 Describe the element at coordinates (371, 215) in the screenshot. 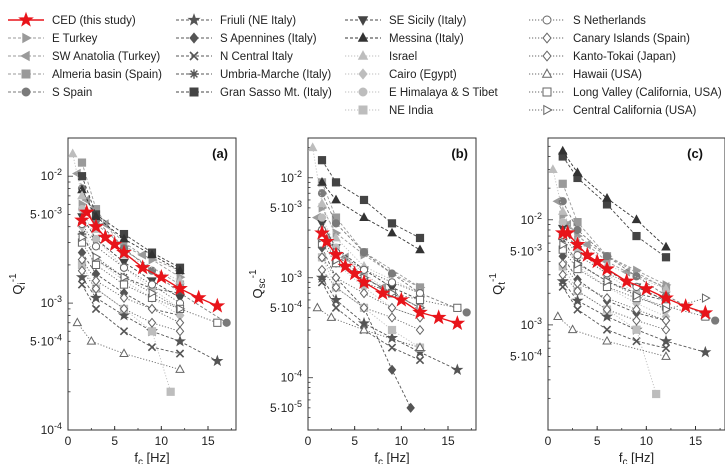

I see `series-messina-italy` at that location.